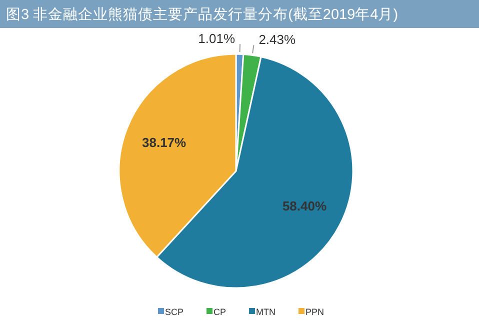 The image size is (479, 323). I want to click on title-bar: 图3 非金融企业熊猫债主要产品发行量分布(截至2019年4月), so click(239, 14).